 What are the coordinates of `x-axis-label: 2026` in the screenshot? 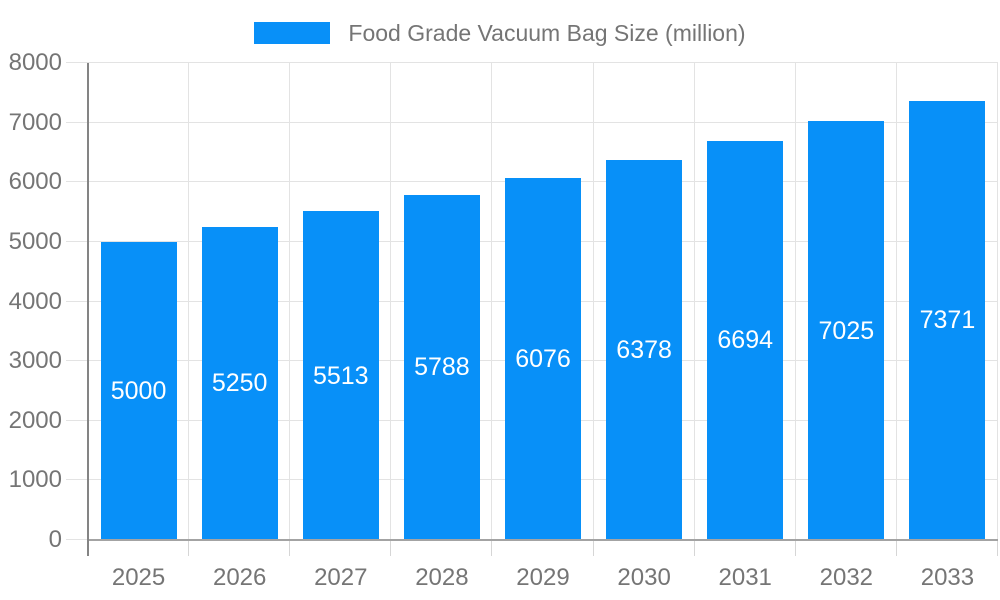 It's located at (239, 577).